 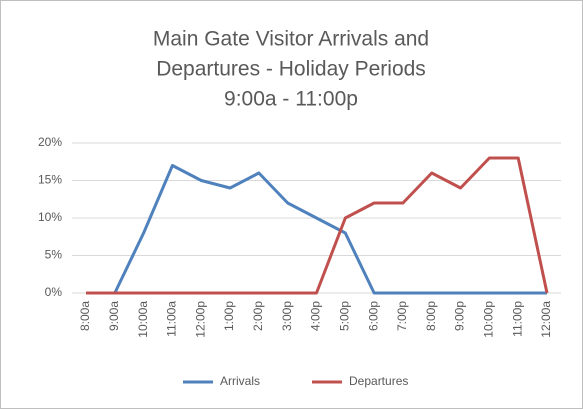 I want to click on legend-label: Arrivals, so click(x=240, y=381).